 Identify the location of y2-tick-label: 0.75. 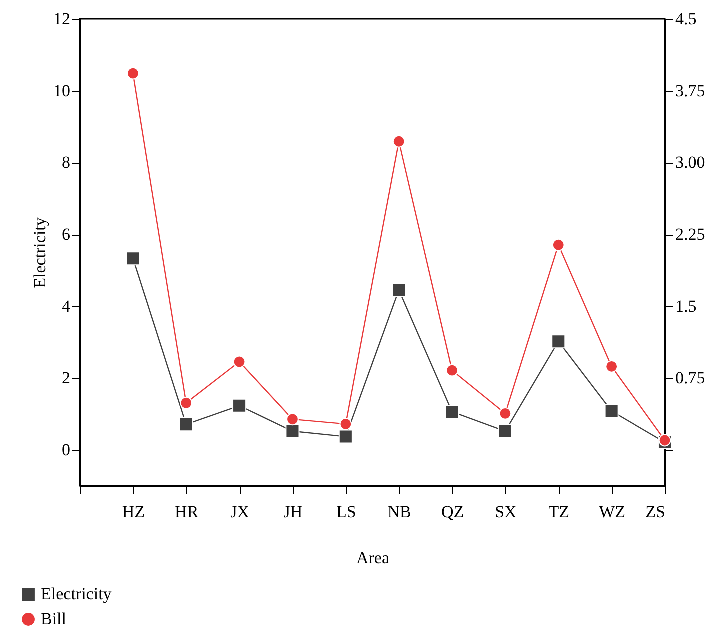
(691, 378).